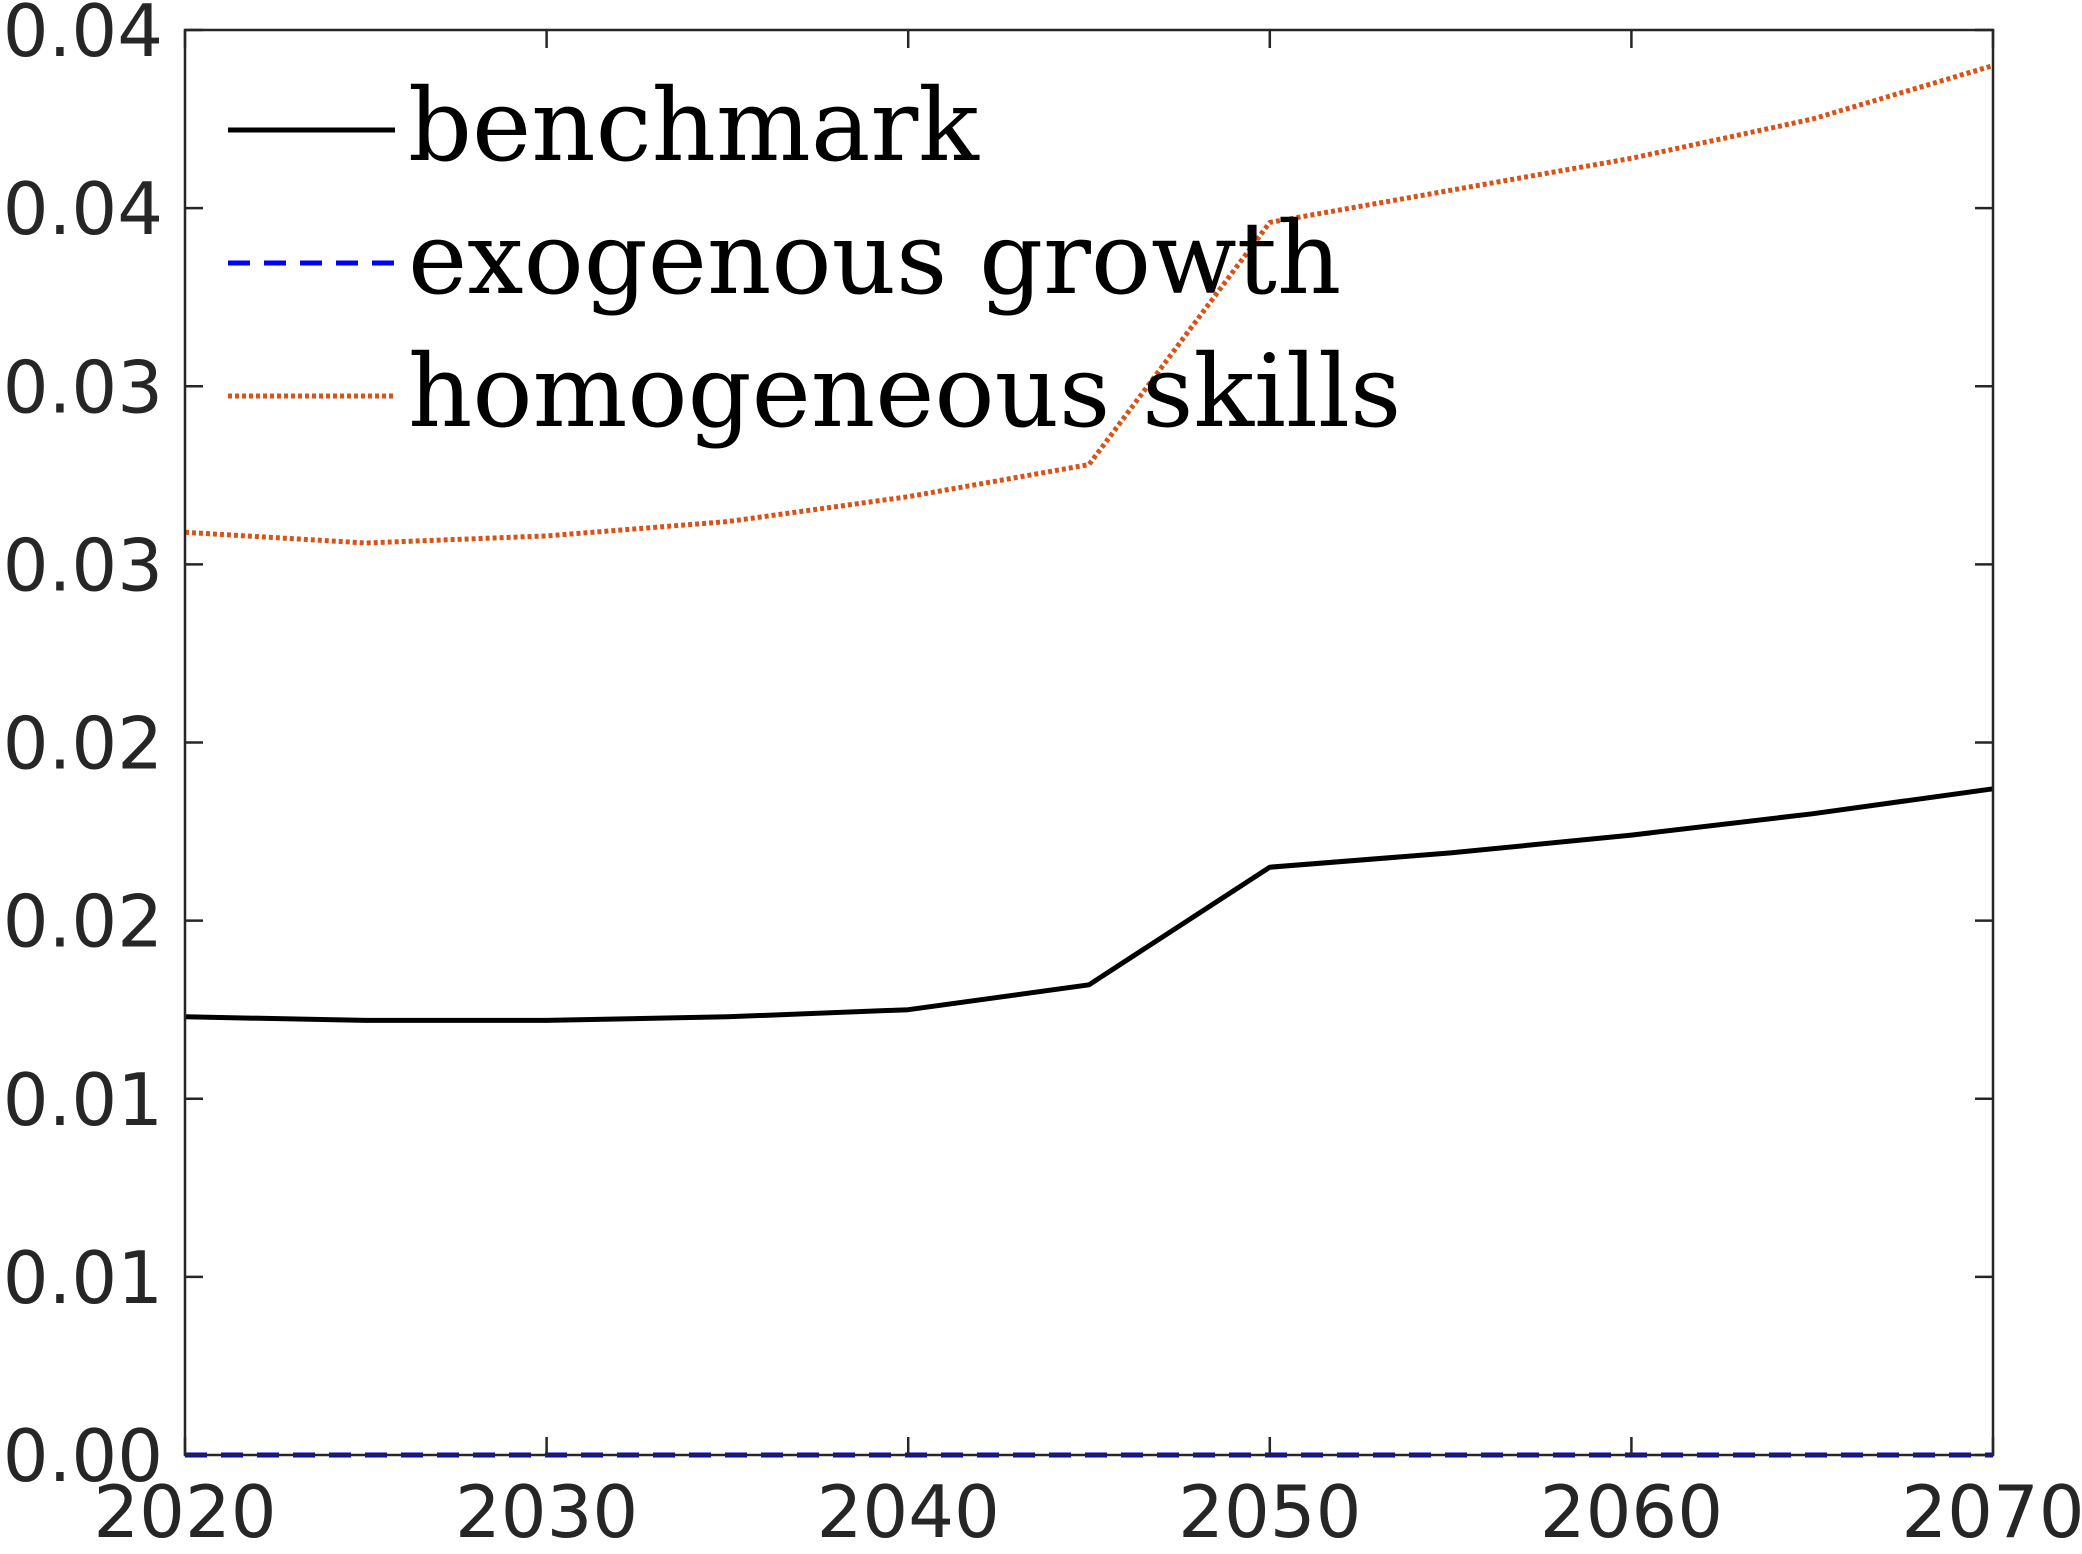 This screenshot has width=2082, height=1554. I want to click on legend-label-homogeneous-skills: homogeneous skills, so click(904, 391).